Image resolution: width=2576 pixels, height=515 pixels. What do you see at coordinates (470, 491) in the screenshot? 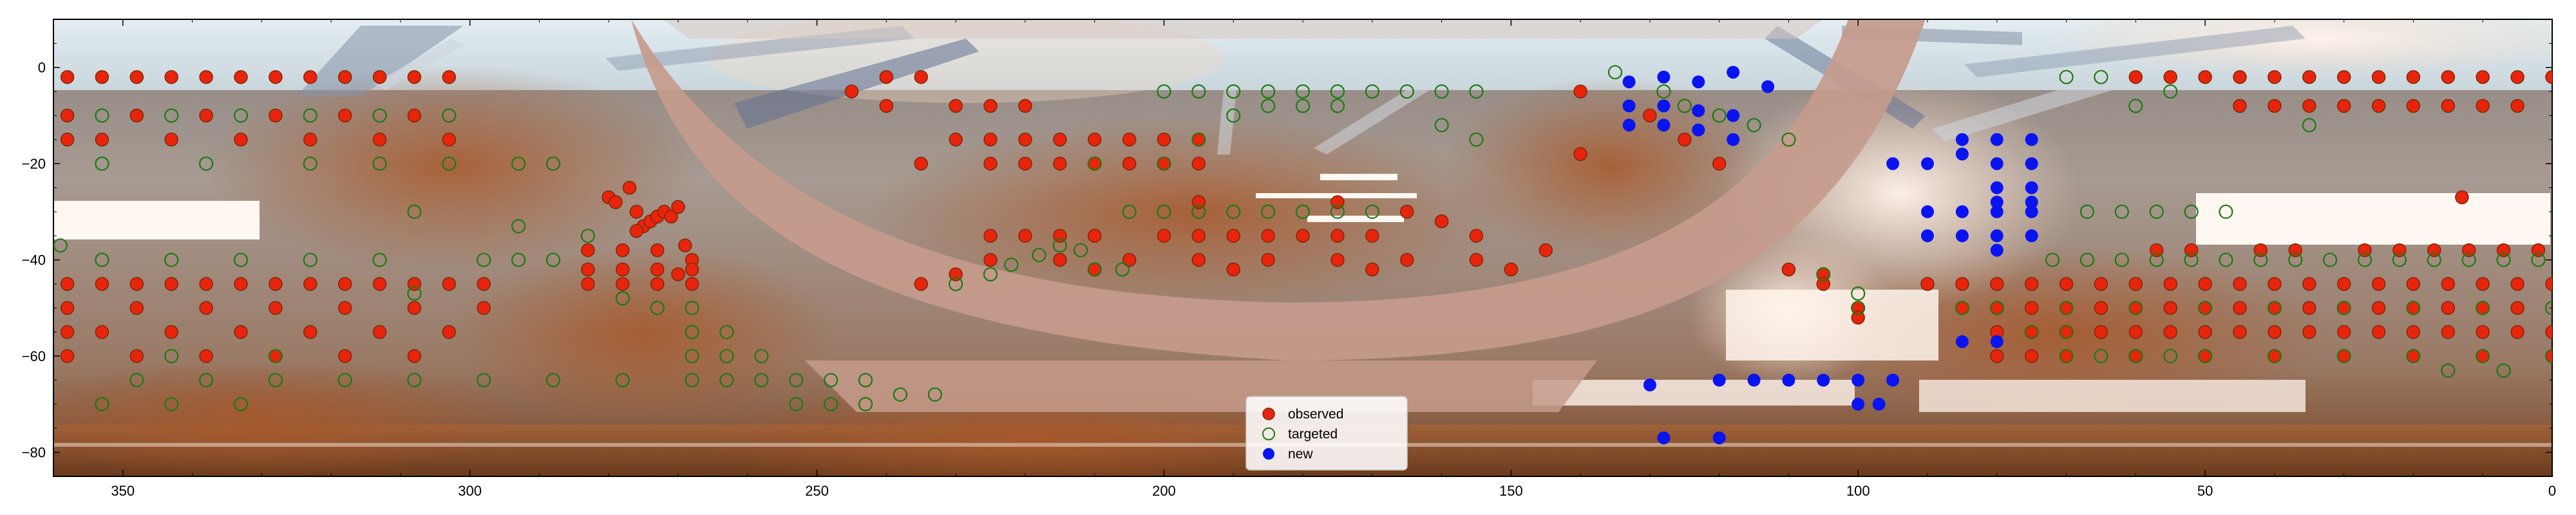
I see `x-tick-label: 300` at bounding box center [470, 491].